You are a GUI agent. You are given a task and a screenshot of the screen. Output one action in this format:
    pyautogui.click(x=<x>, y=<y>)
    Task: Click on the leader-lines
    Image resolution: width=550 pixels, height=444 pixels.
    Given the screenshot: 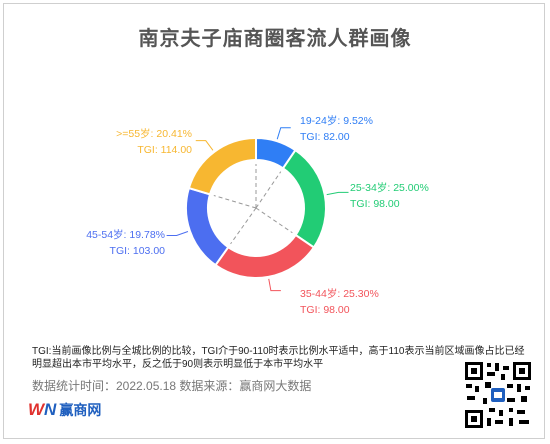 What is the action you would take?
    pyautogui.click(x=257, y=209)
    